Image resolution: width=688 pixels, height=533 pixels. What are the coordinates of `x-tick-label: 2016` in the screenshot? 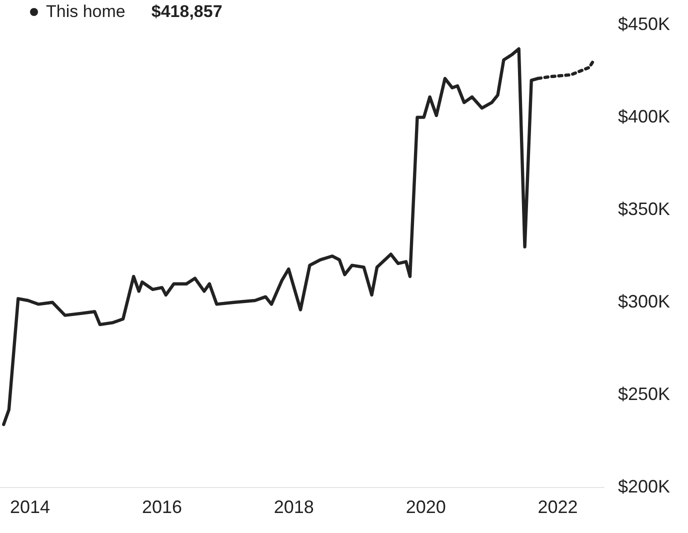 It's located at (162, 507).